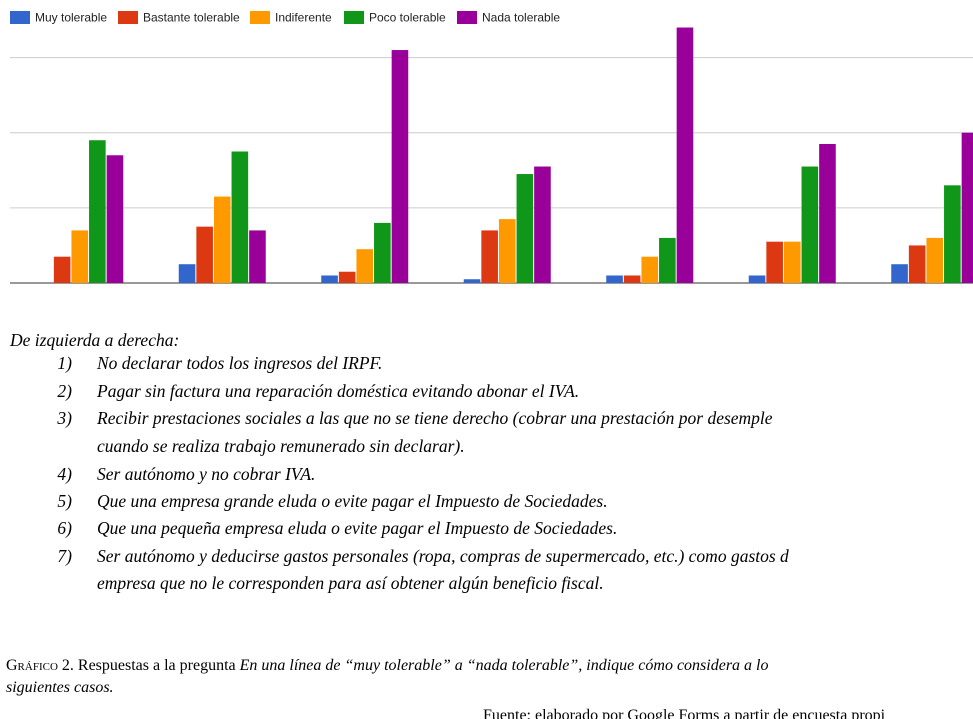 This screenshot has width=973, height=719. What do you see at coordinates (64, 418) in the screenshot?
I see `item-number: 3)` at bounding box center [64, 418].